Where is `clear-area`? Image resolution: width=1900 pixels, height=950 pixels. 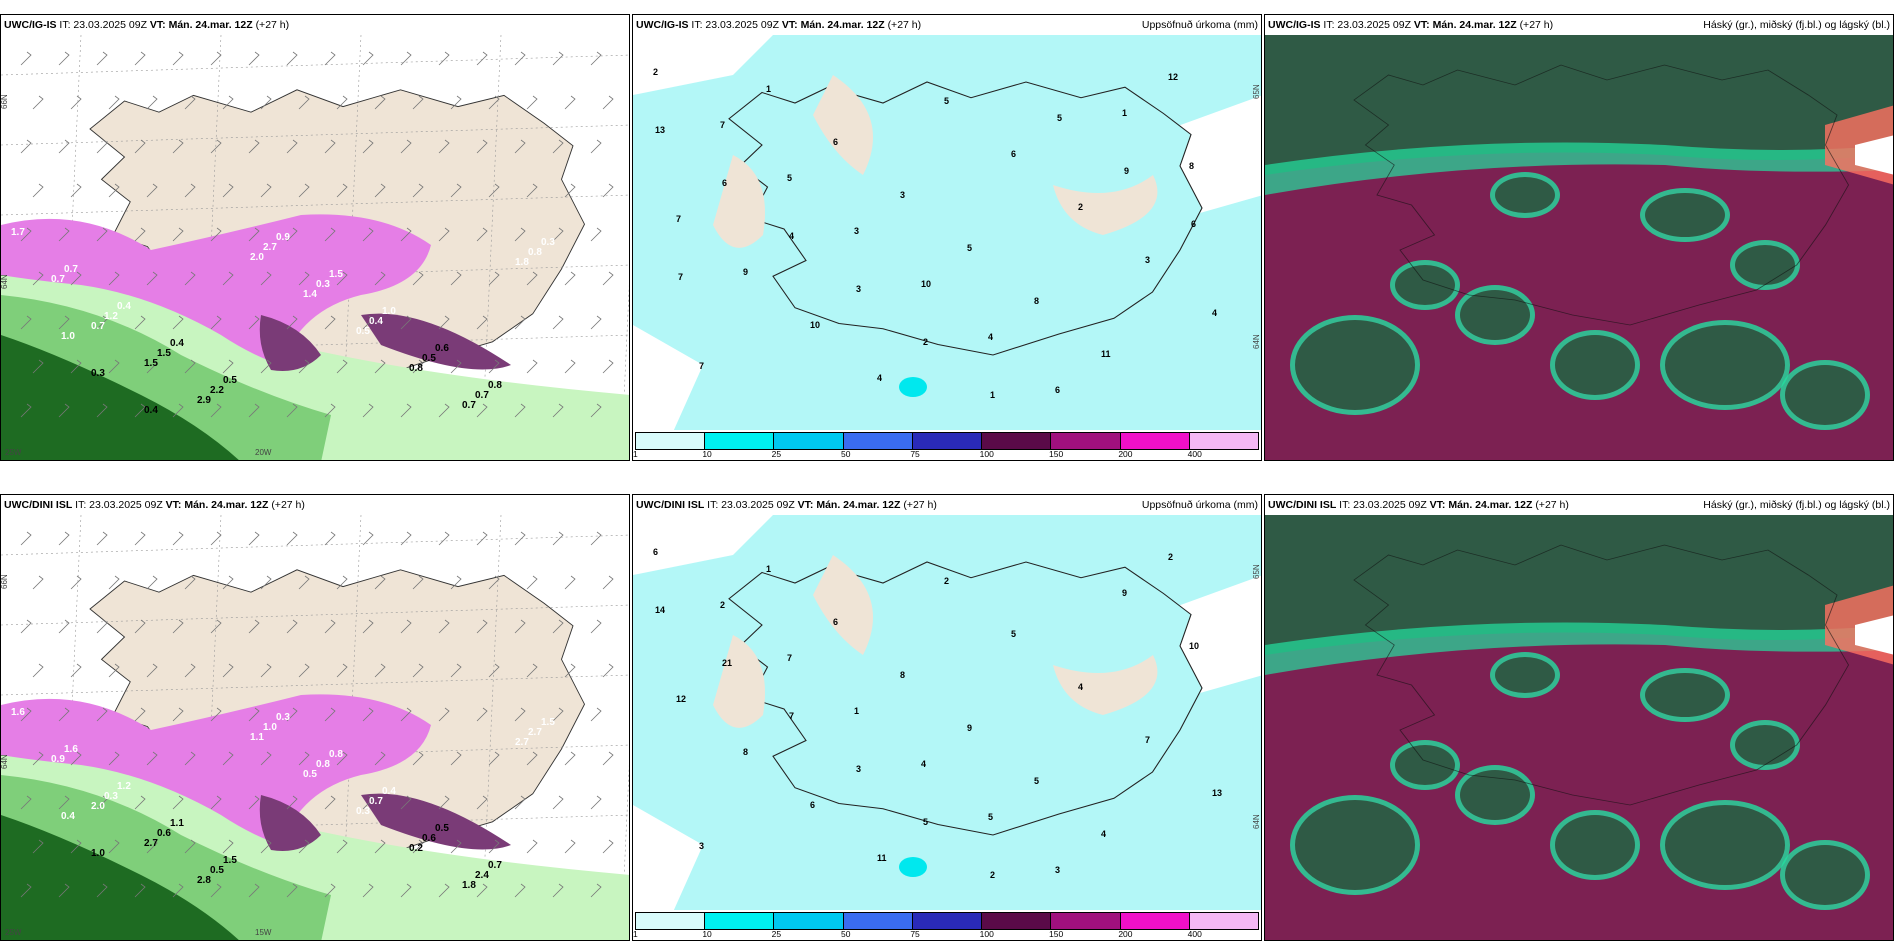
clear-area is located at coordinates (1874, 155).